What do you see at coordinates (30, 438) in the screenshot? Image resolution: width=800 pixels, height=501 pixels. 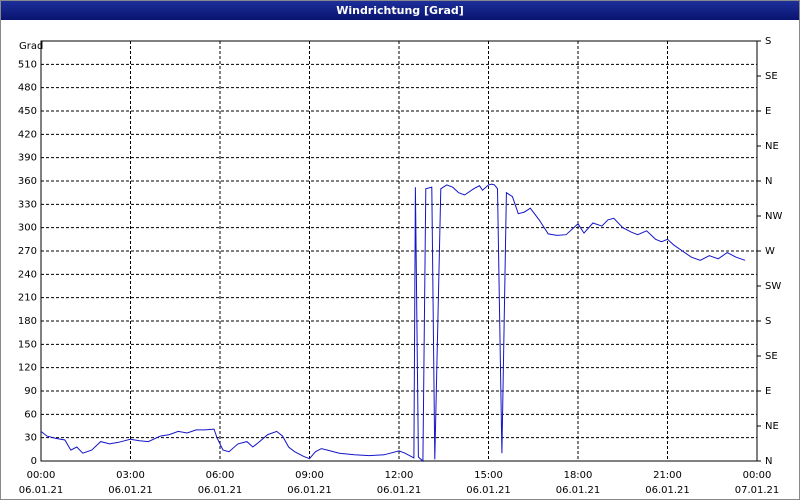 I see `y-tick-label: 30` at bounding box center [30, 438].